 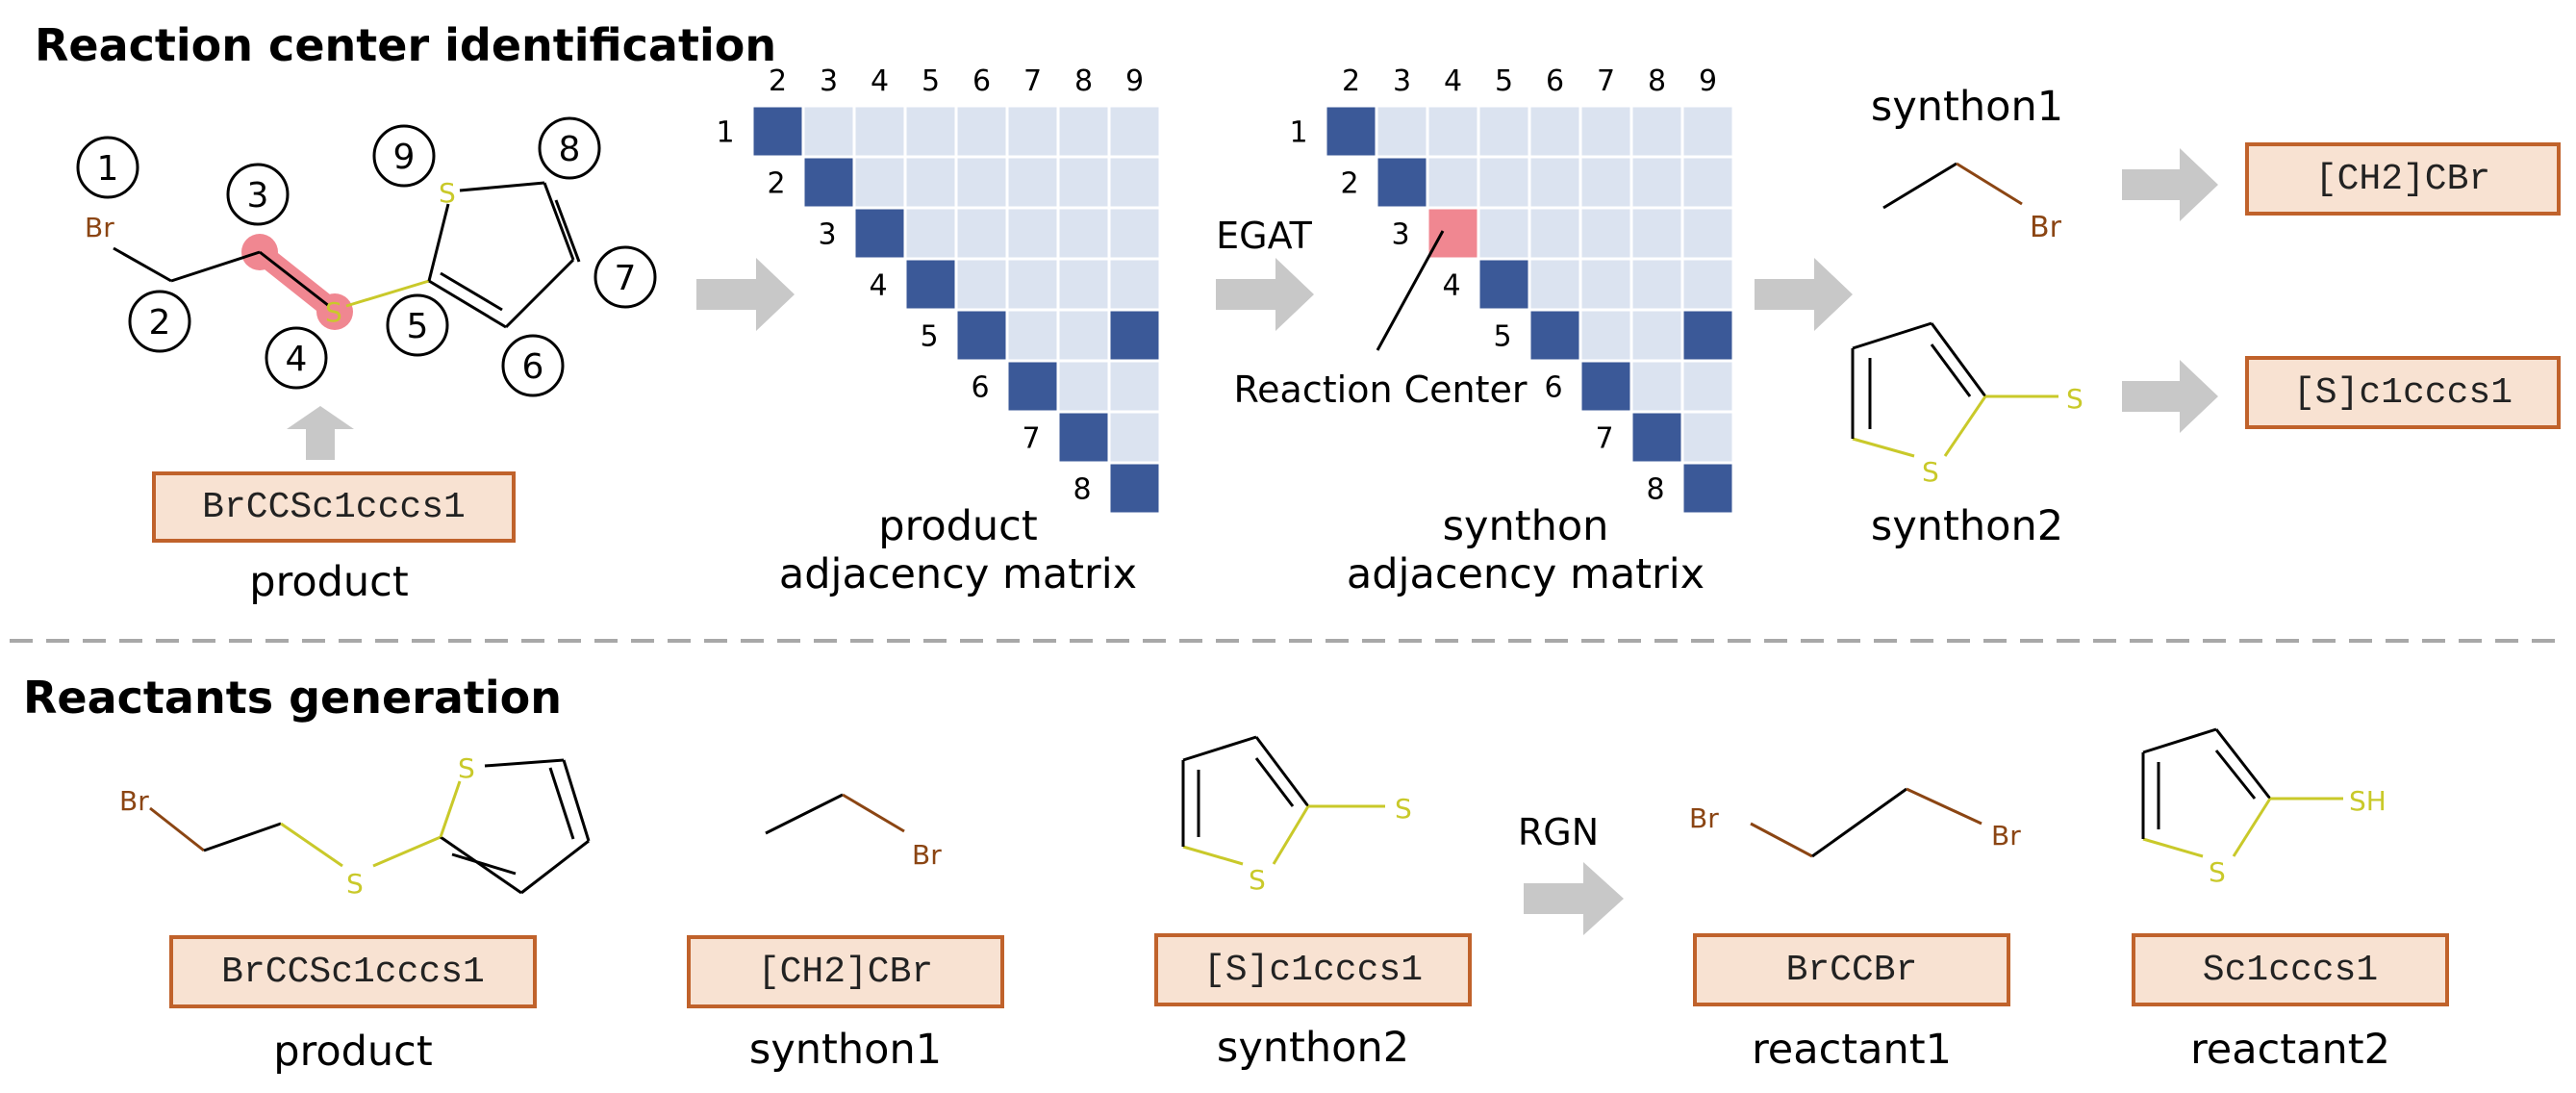 I want to click on reaction-center-label: Reaction Center, so click(x=1380, y=390).